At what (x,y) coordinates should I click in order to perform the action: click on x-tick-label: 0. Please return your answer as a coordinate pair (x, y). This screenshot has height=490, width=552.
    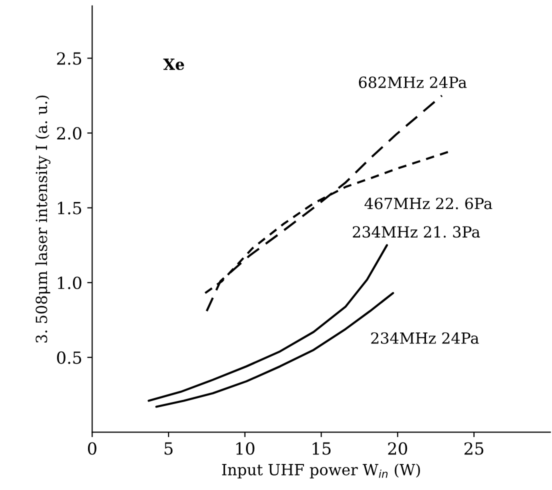
    Looking at the image, I should click on (92, 448).